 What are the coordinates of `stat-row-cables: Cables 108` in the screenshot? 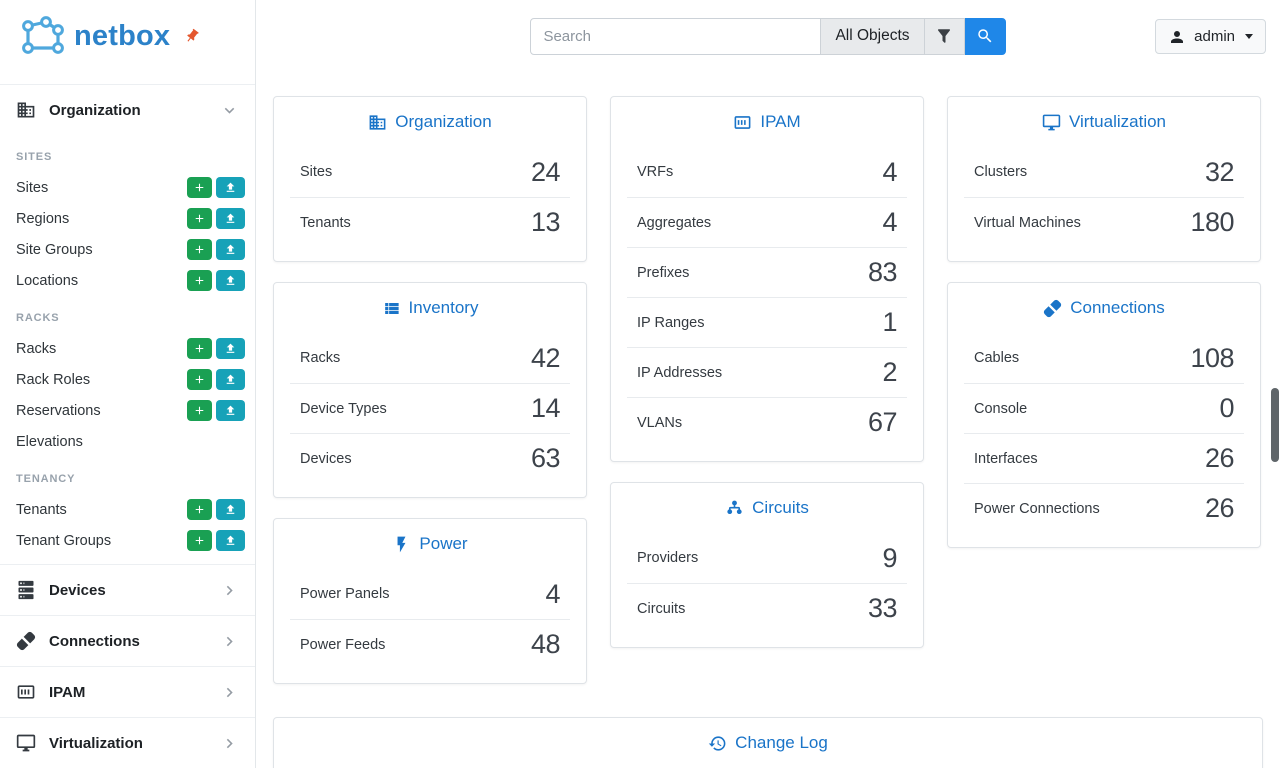 It's located at (1104, 357).